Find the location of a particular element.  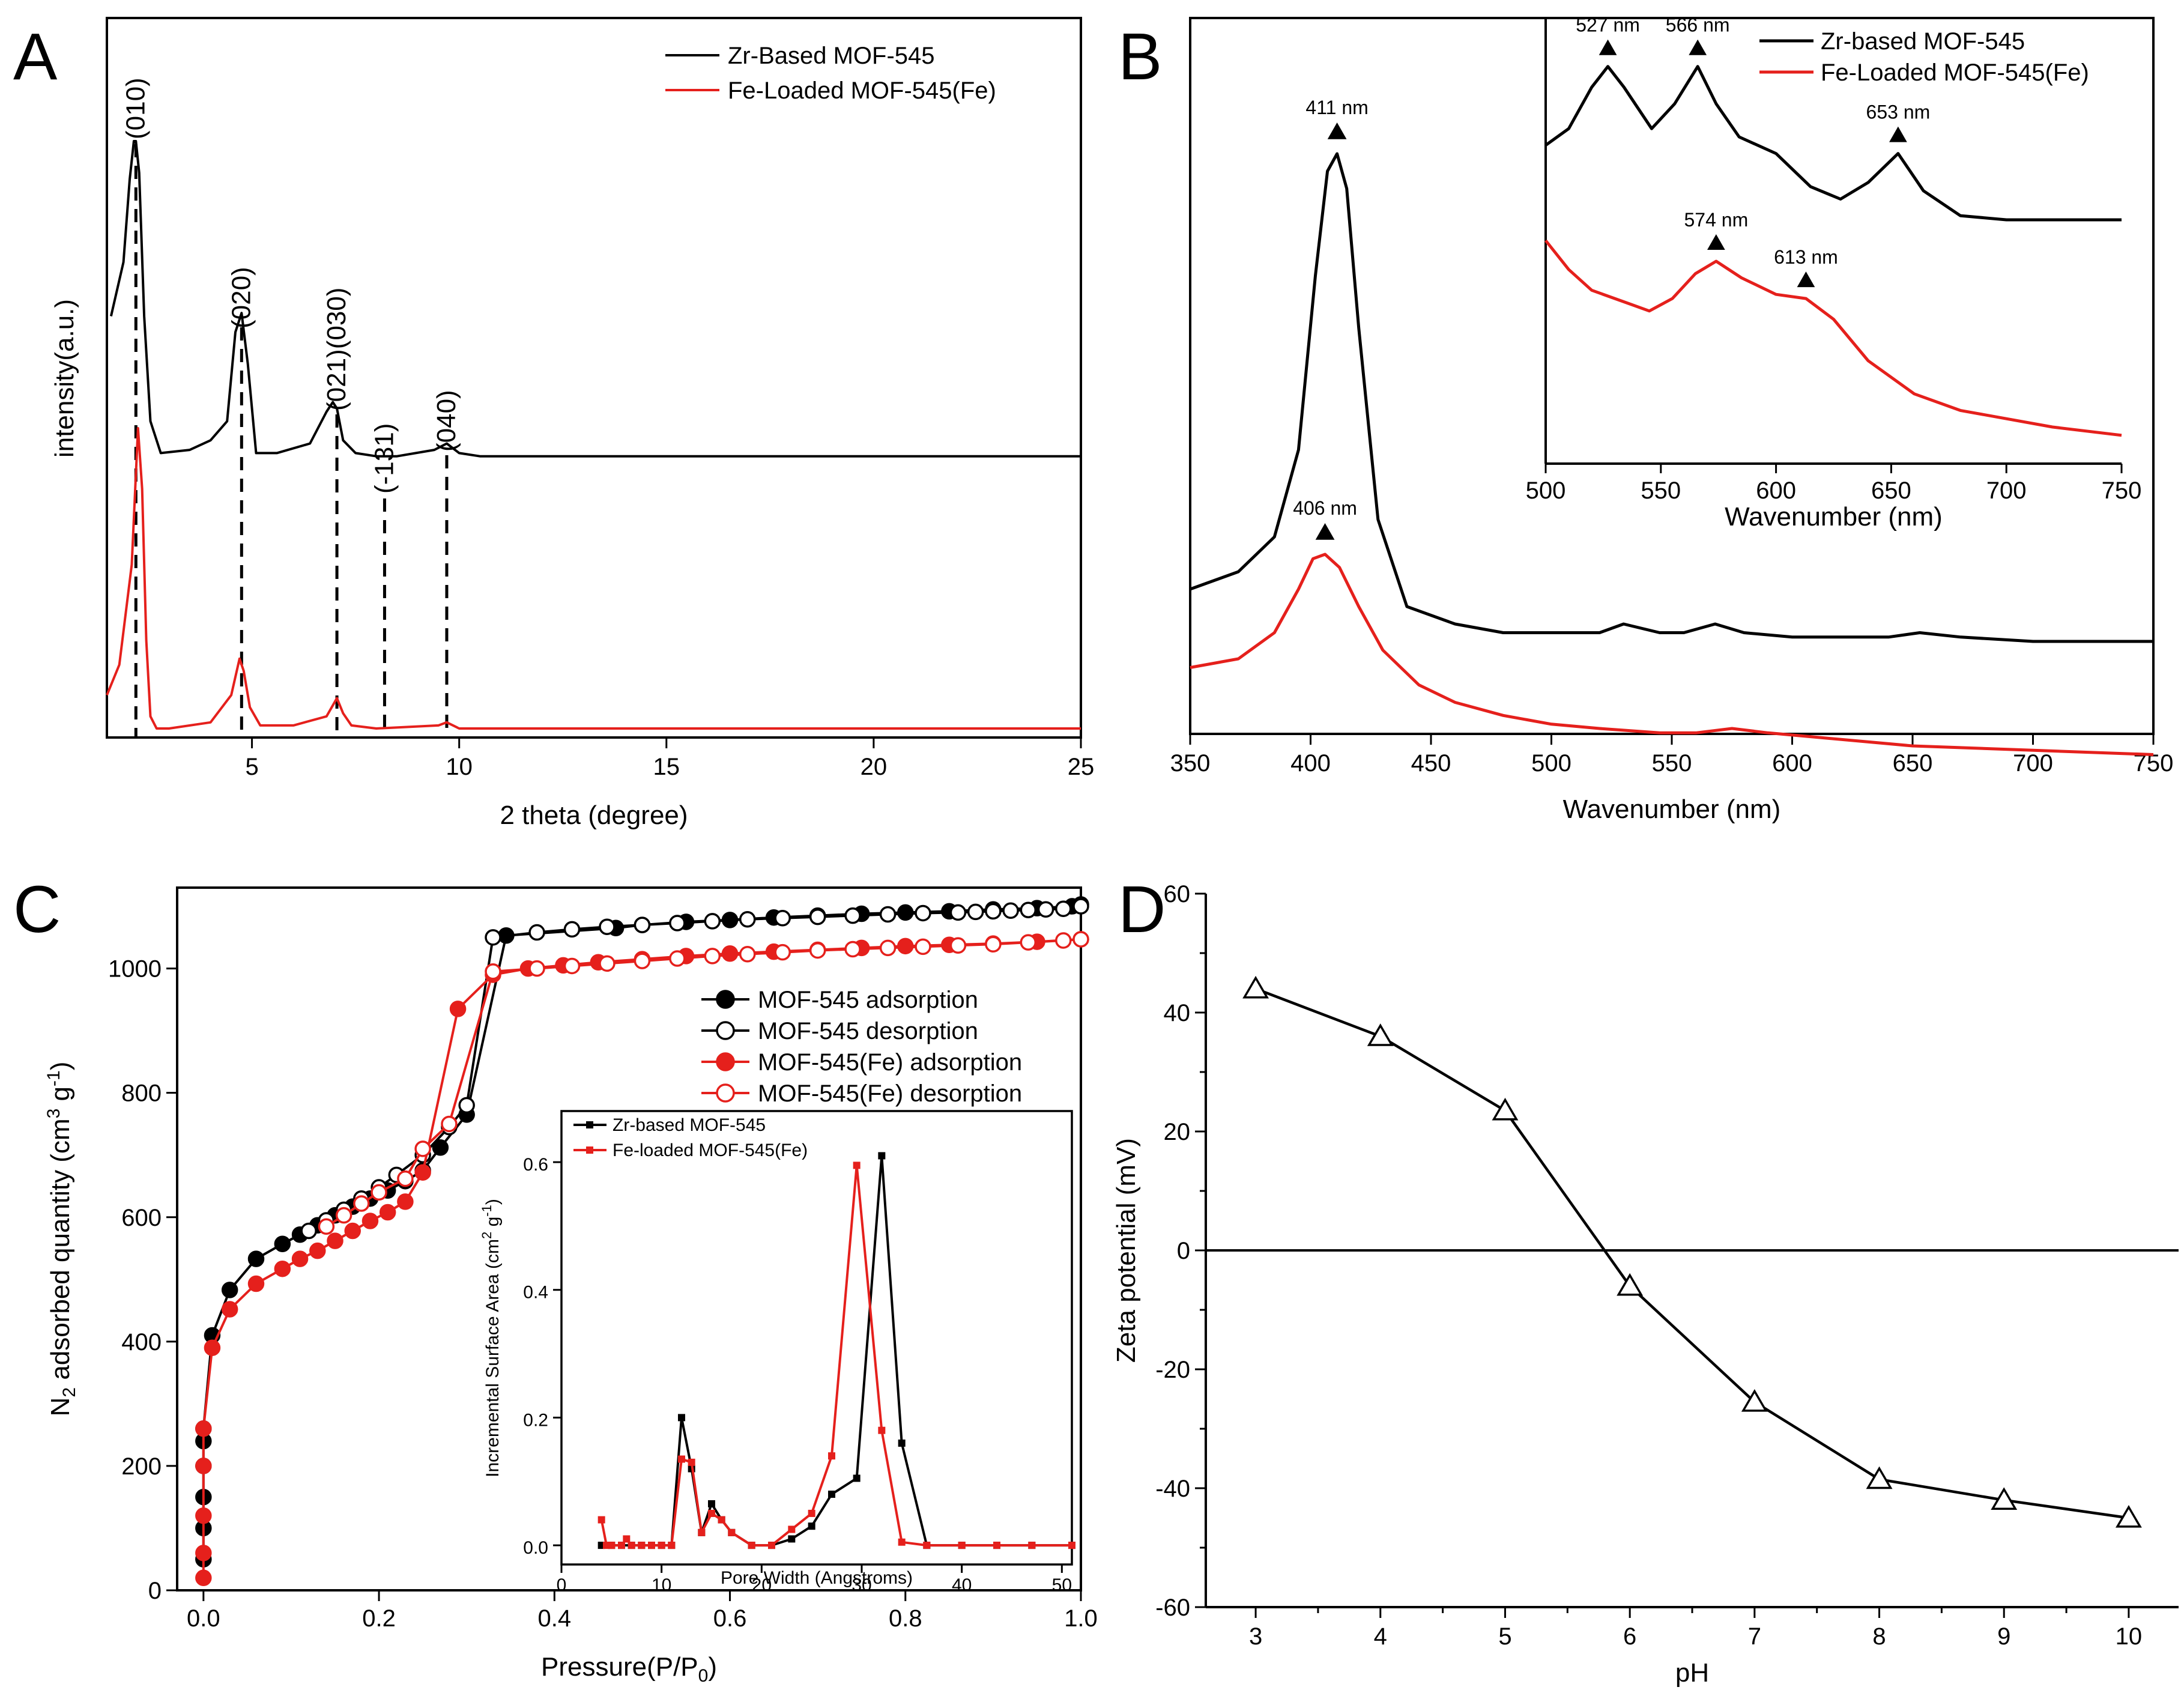

panel-a-x-tick-label: 25 is located at coordinates (1081, 767).